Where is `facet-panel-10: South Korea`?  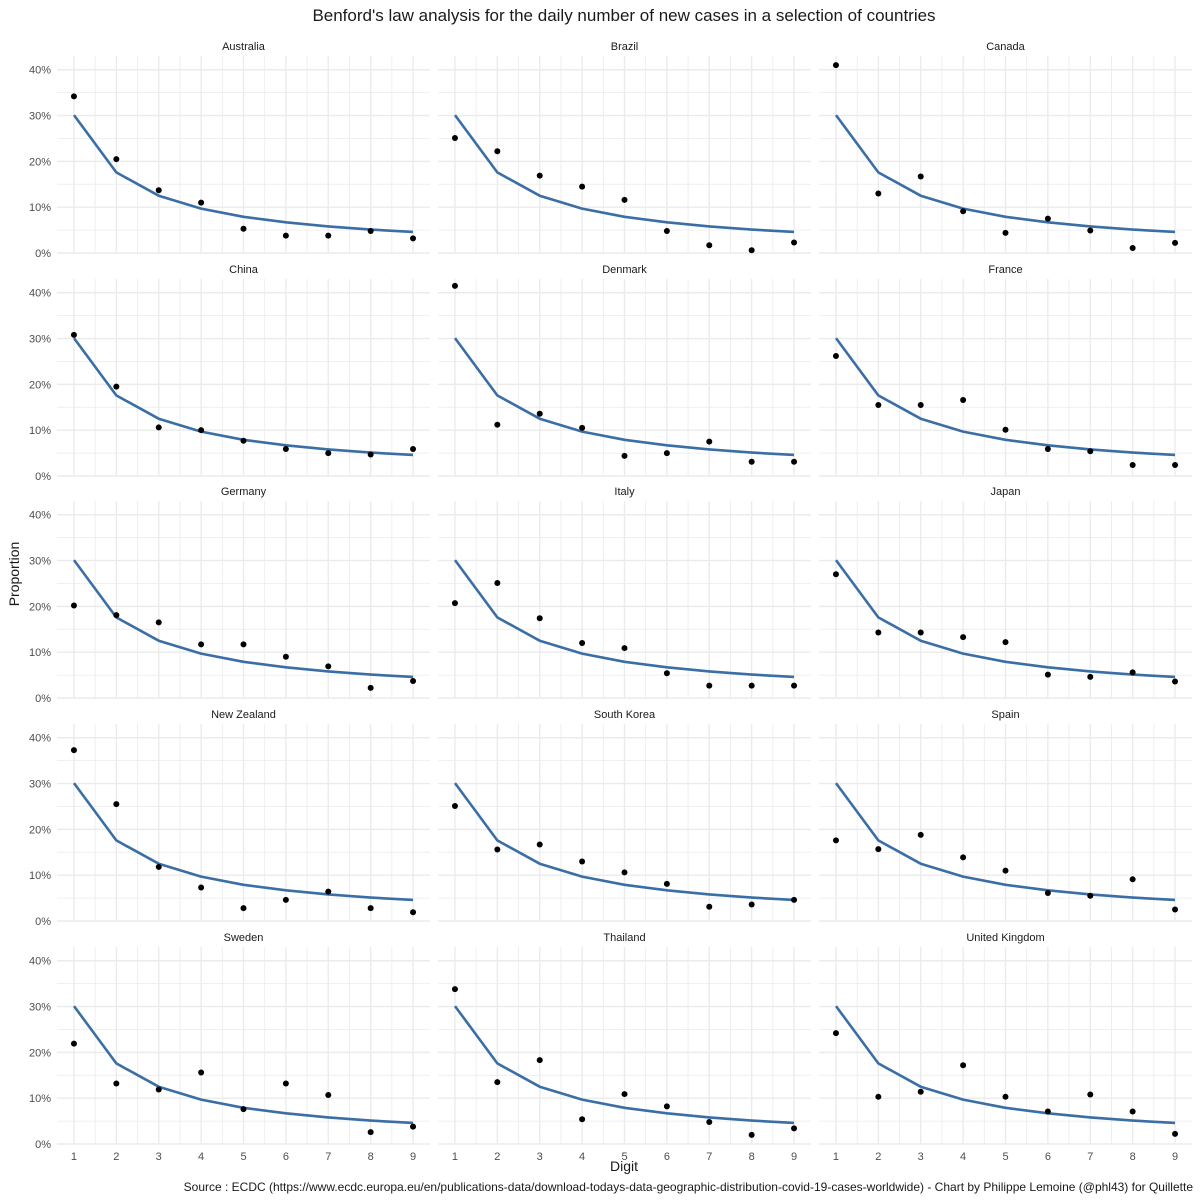
facet-panel-10: South Korea is located at coordinates (624, 815).